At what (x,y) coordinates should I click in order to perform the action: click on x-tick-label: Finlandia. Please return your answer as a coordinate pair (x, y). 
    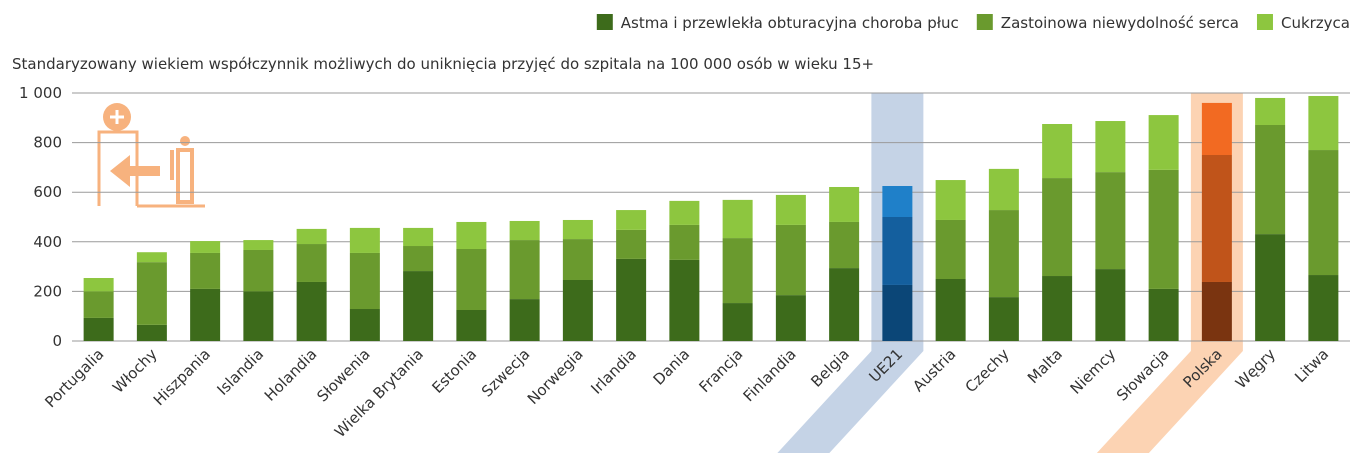
    Looking at the image, I should click on (770, 375).